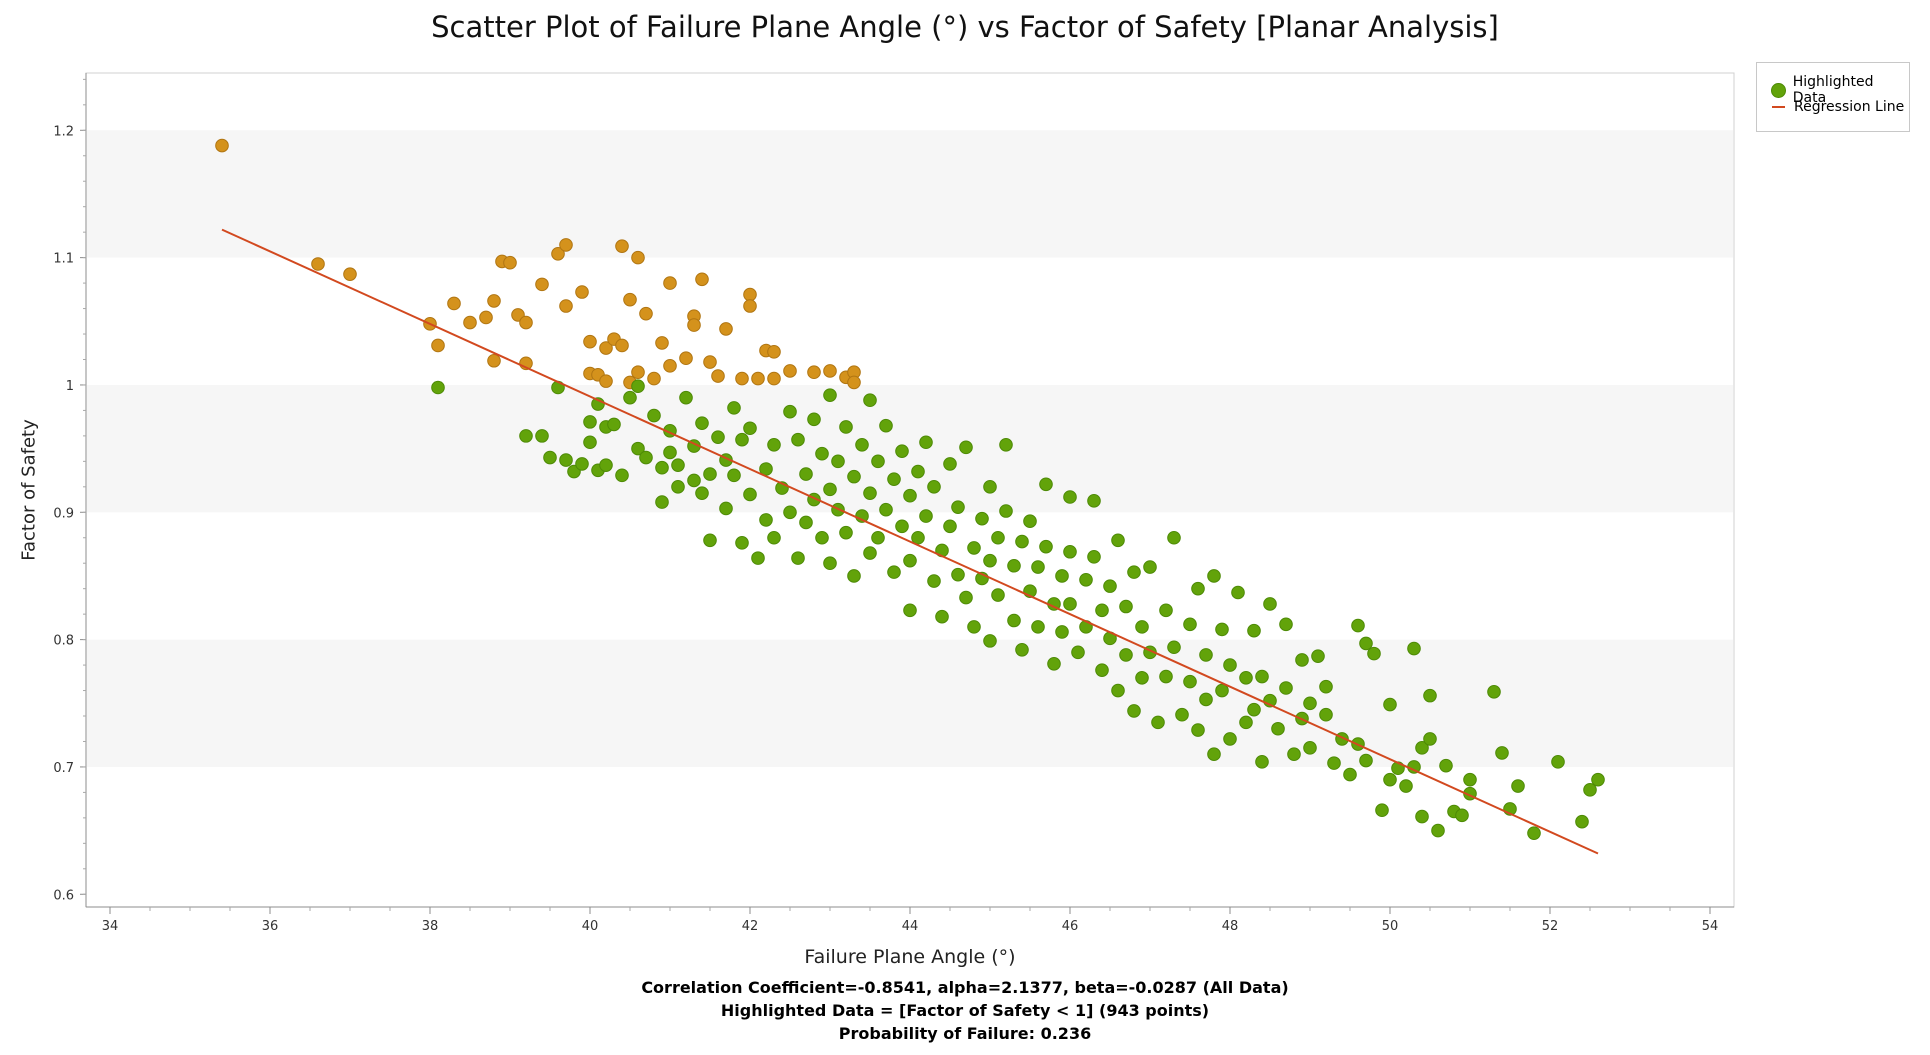 This screenshot has height=1055, width=1930. What do you see at coordinates (1230, 926) in the screenshot?
I see `x-tick-label: 48` at bounding box center [1230, 926].